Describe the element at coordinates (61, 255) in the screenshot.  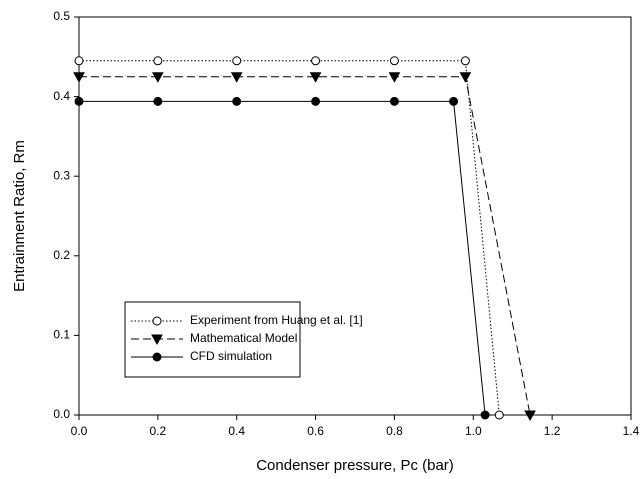
I see `y-tick-label: 0.2` at that location.